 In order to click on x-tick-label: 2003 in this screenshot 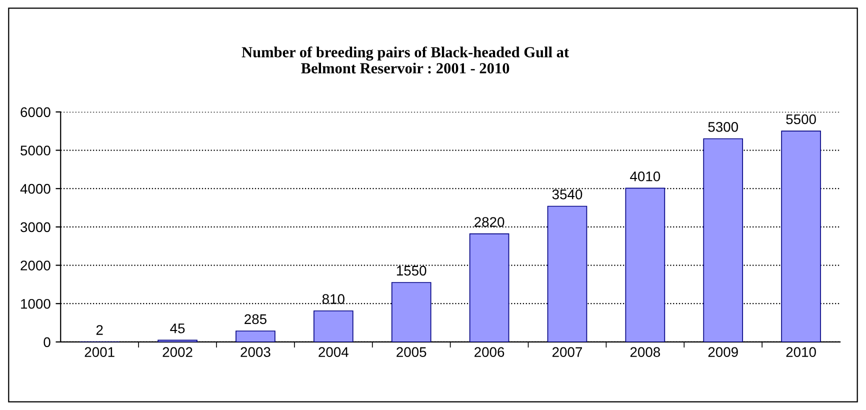, I will do `click(255, 352)`.